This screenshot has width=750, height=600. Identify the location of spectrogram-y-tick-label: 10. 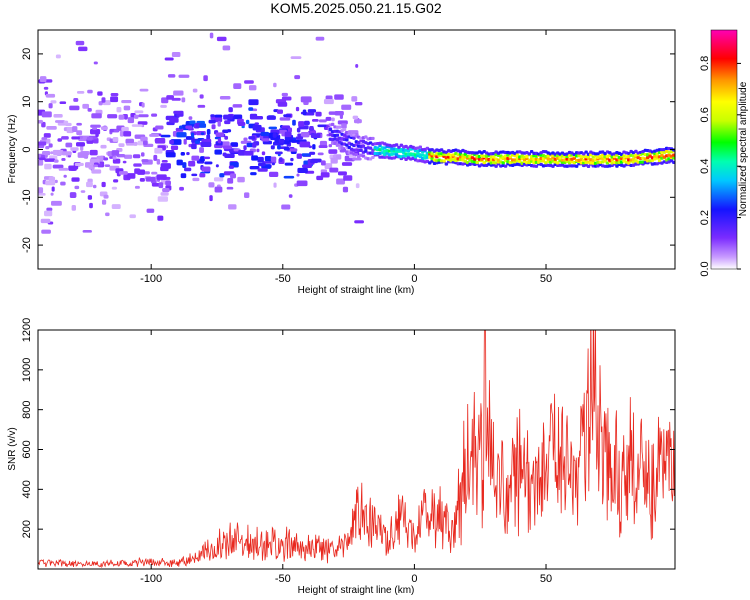
(27, 102).